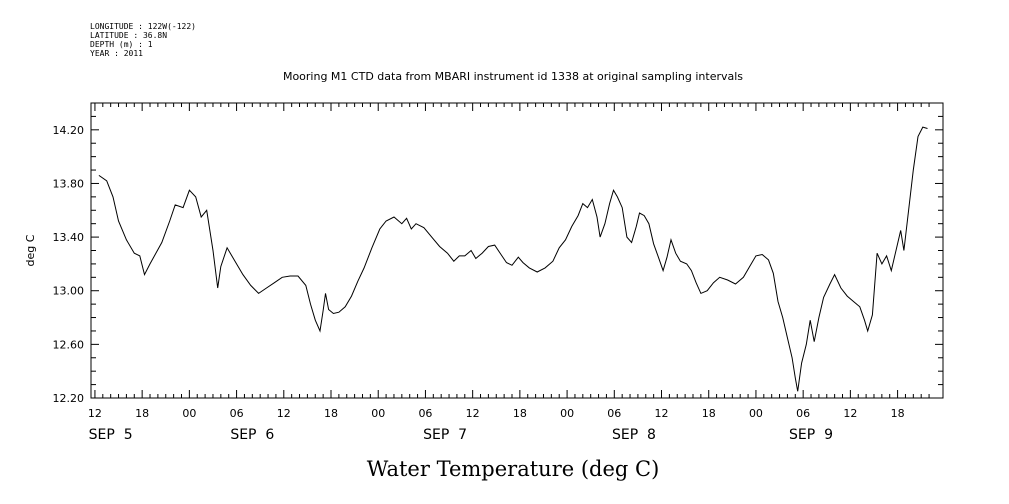  Describe the element at coordinates (445, 435) in the screenshot. I see `day-label: SEP 7` at that location.